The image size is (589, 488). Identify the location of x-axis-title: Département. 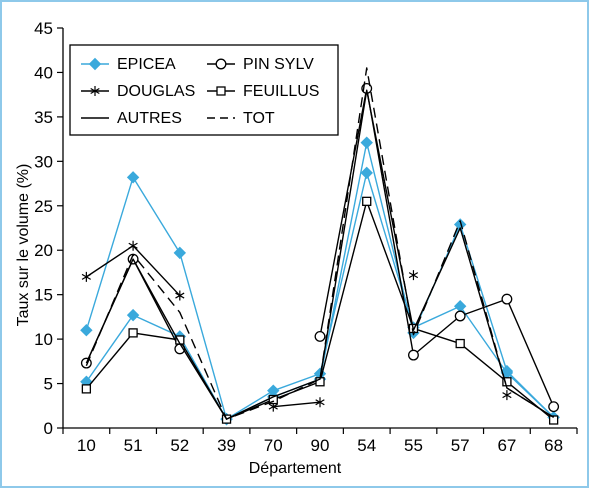
(295, 468).